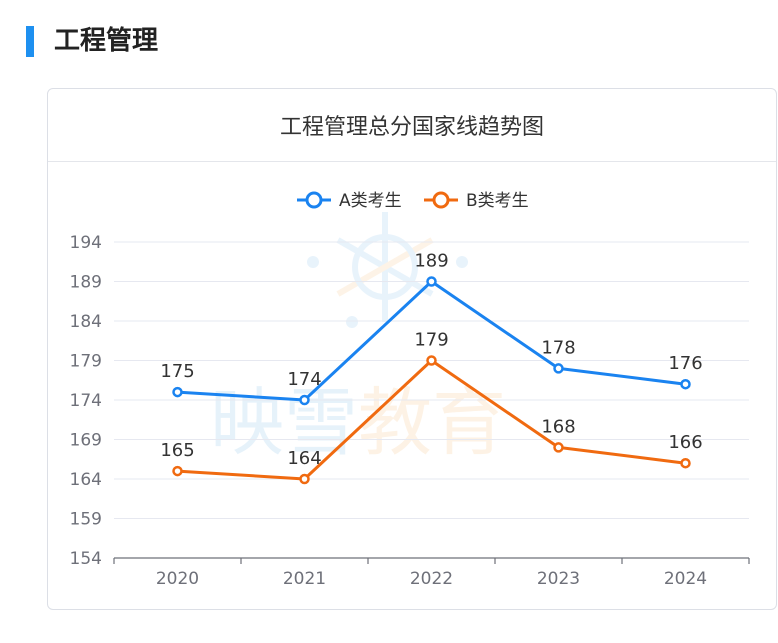 The width and height of the screenshot is (778, 643). What do you see at coordinates (86, 441) in the screenshot?
I see `y-tick-label: 169` at bounding box center [86, 441].